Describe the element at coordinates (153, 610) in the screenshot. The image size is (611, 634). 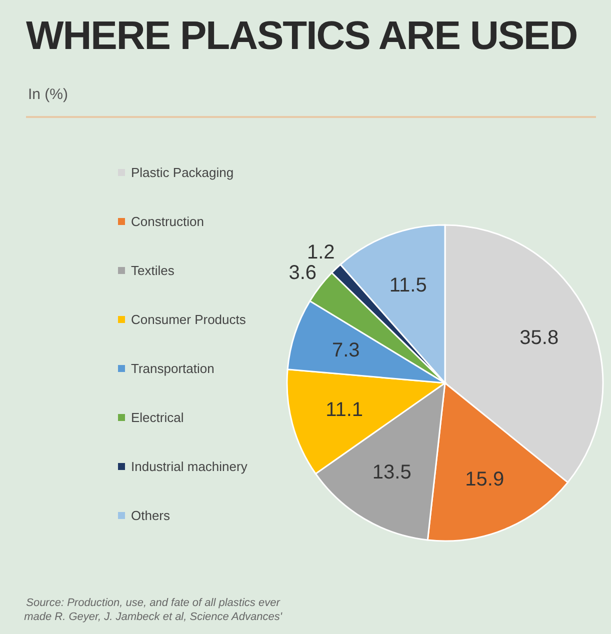
I see `source-note: Source: Production, use, and fate of all plastics ever made R. Geyer, J. Jambeck et al, Science Advances'` at that location.